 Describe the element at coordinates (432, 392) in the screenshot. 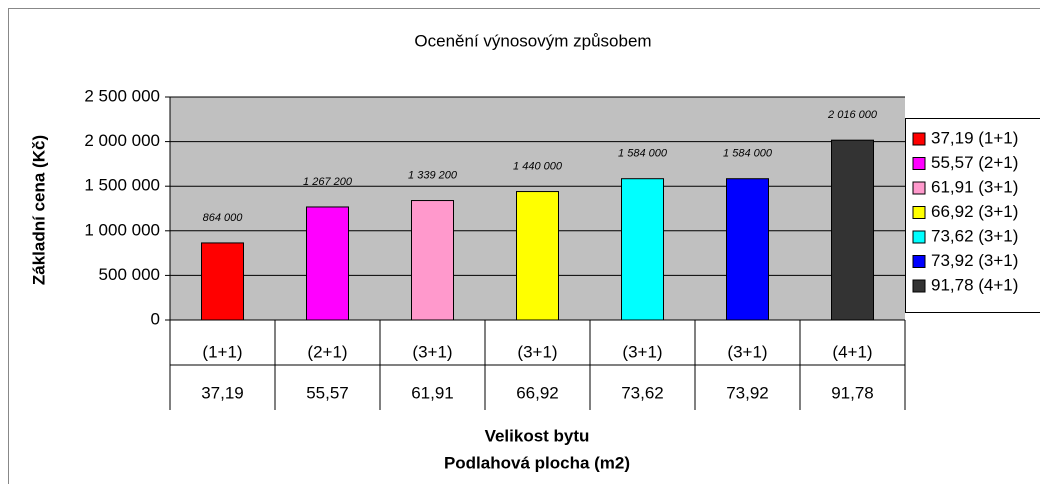

I see `x-subtick-label: 61,91` at that location.